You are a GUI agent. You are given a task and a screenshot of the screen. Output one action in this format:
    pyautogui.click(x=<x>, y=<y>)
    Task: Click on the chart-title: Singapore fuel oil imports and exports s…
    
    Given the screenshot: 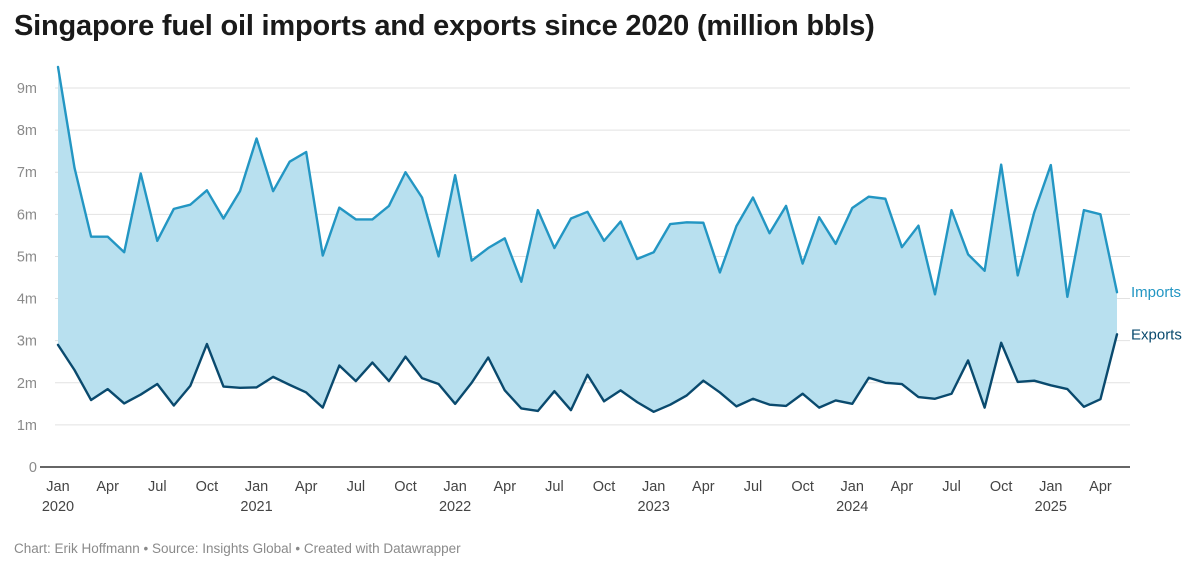 What is the action you would take?
    pyautogui.click(x=444, y=26)
    